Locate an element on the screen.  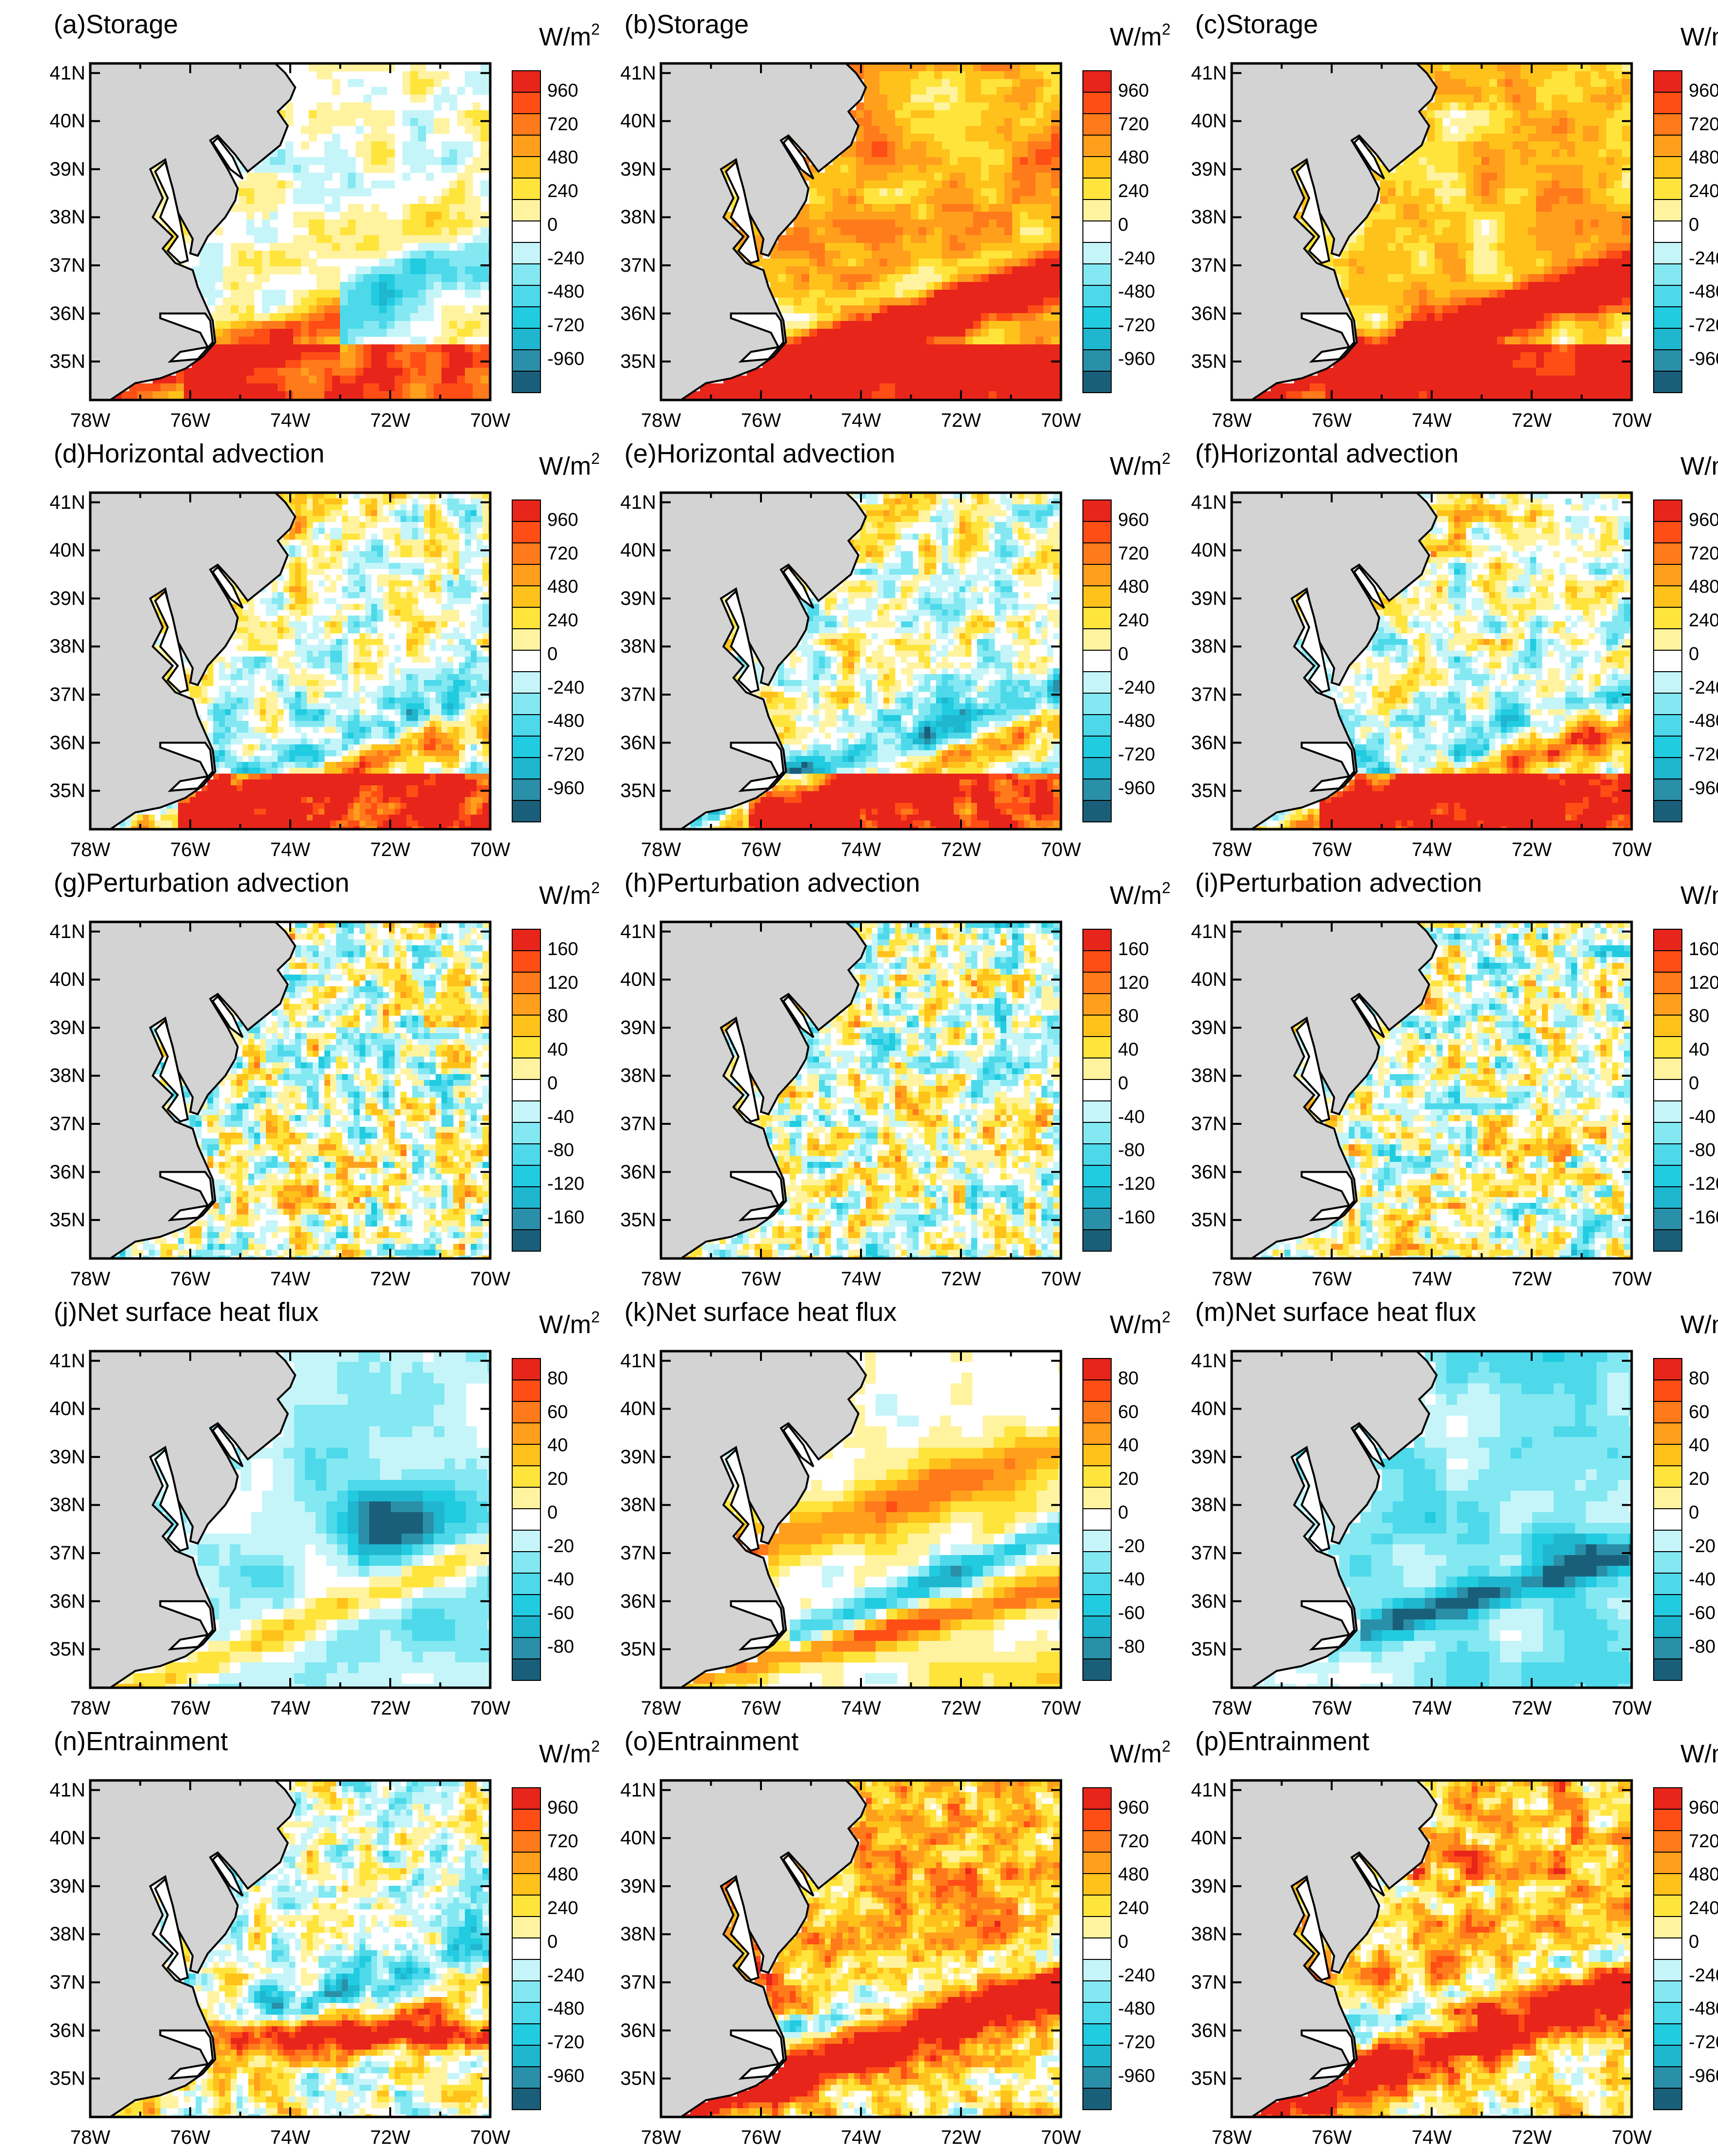
unit-label: W/m2 is located at coordinates (1699, 33).